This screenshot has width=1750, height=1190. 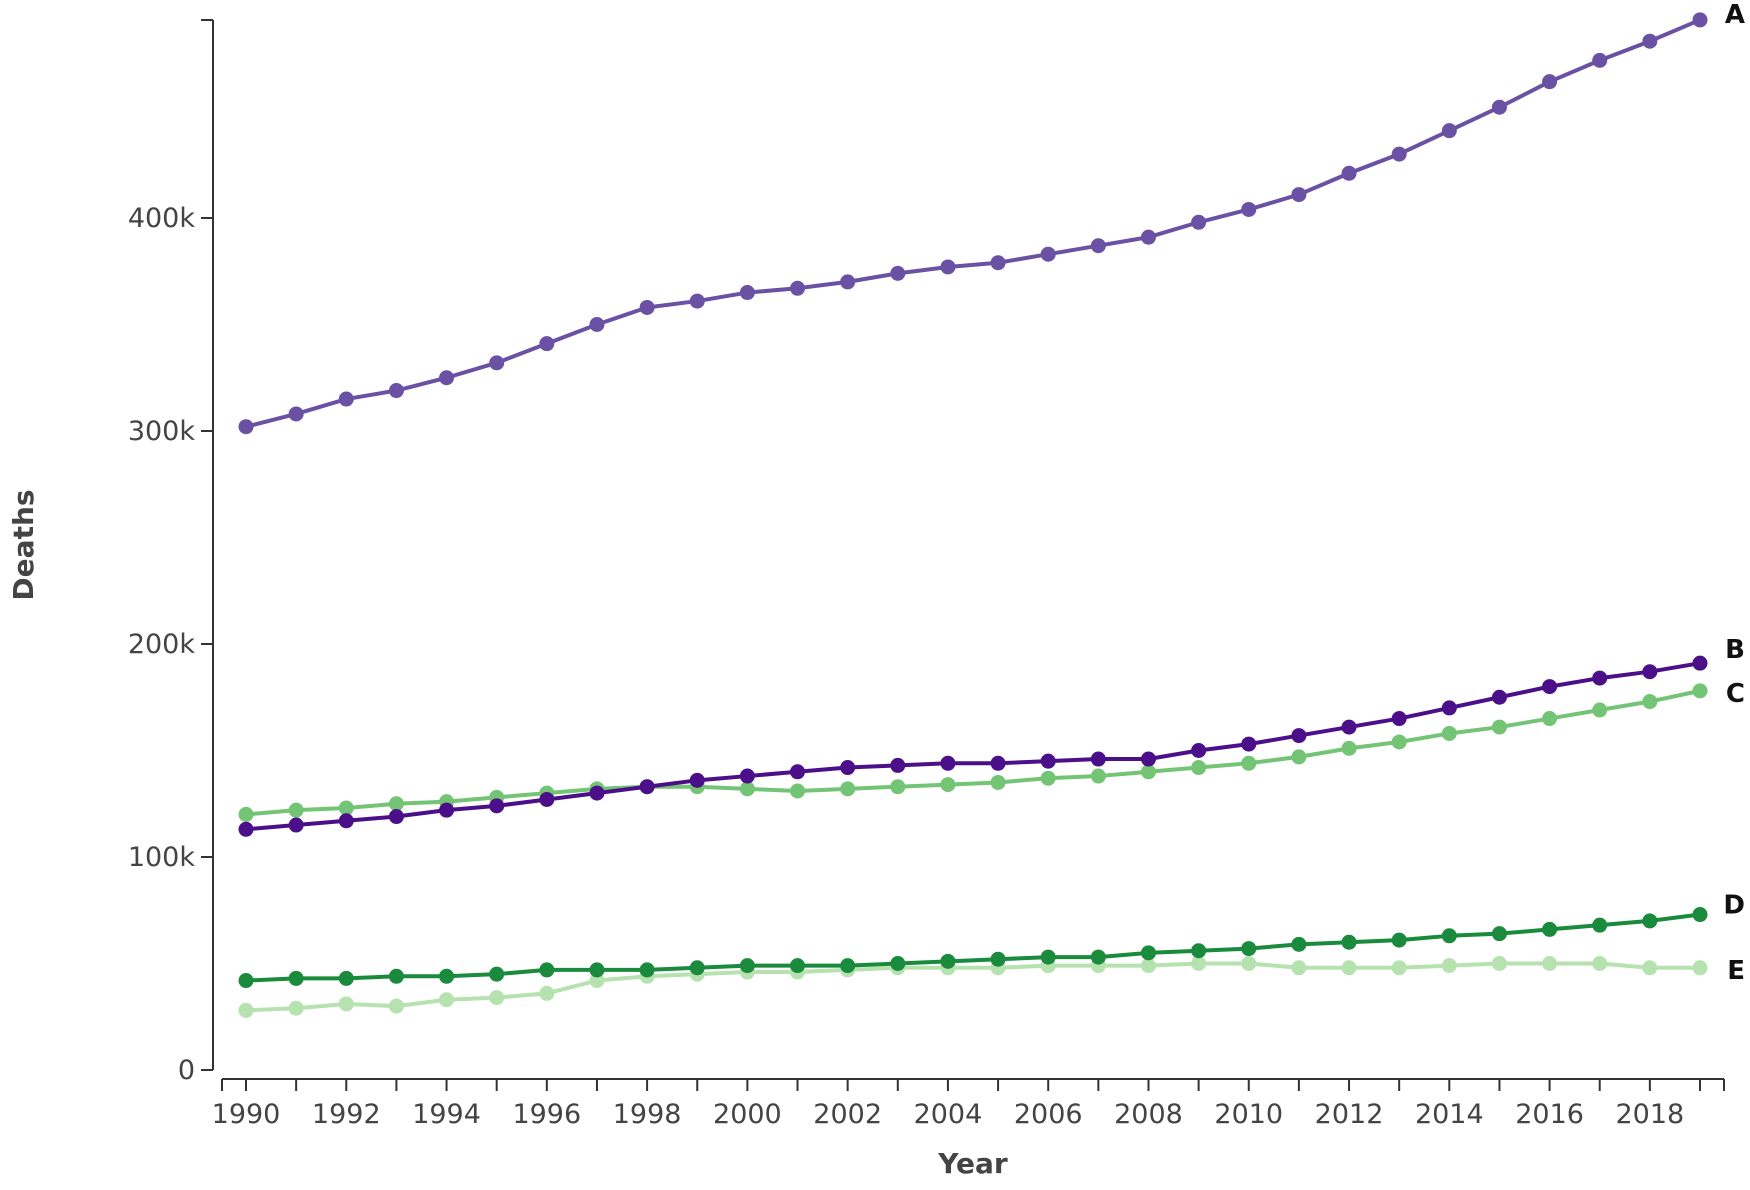 What do you see at coordinates (1449, 1114) in the screenshot?
I see `x-tick-label: 2014` at bounding box center [1449, 1114].